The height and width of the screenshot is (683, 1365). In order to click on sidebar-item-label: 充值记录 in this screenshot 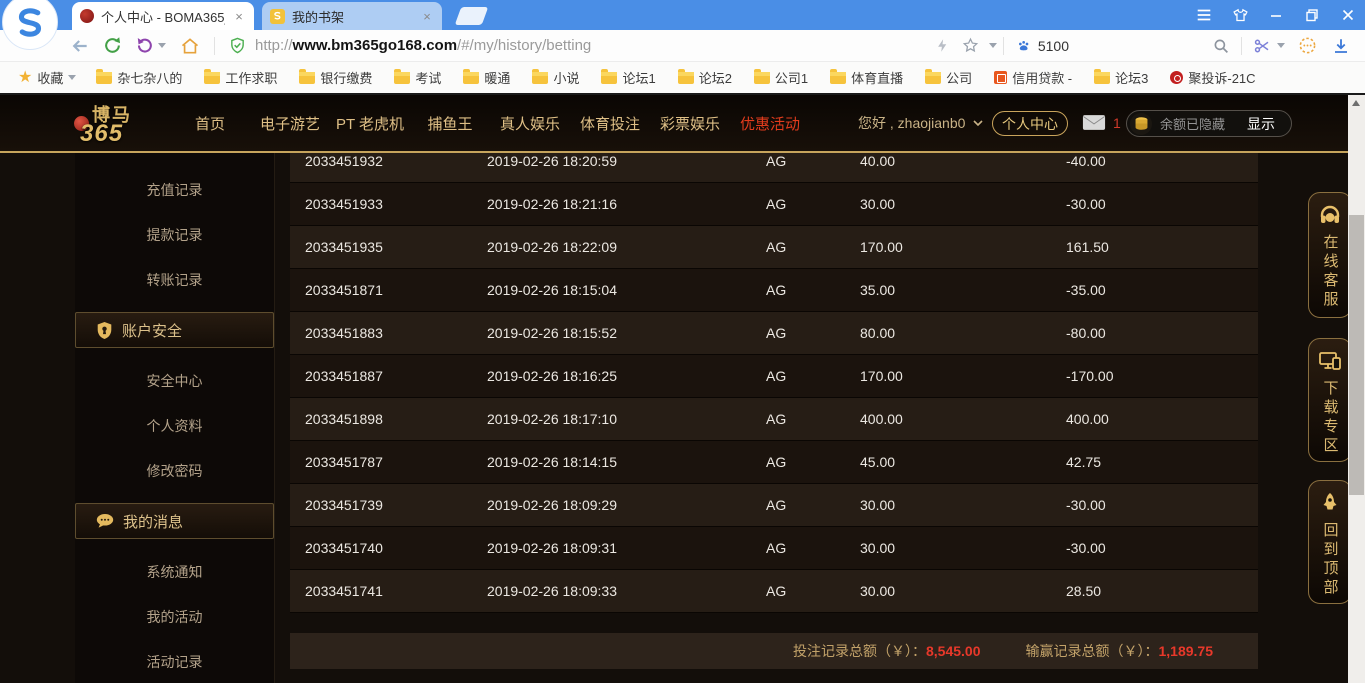, I will do `click(174, 189)`.